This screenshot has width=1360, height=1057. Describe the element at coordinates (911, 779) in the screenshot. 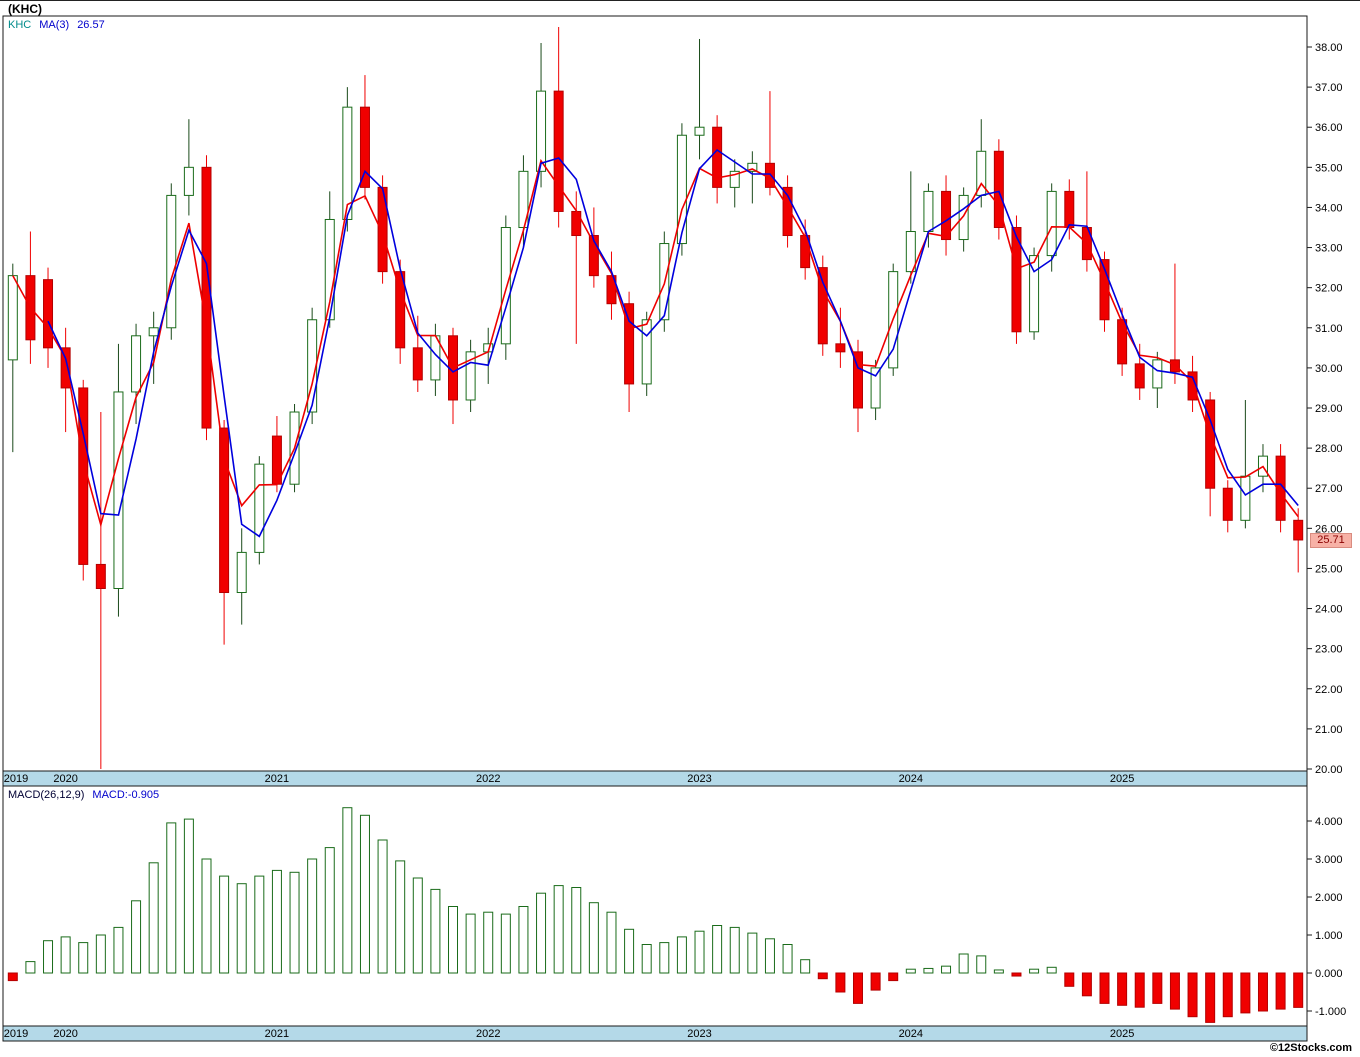

I see `year-label: 2024` at that location.